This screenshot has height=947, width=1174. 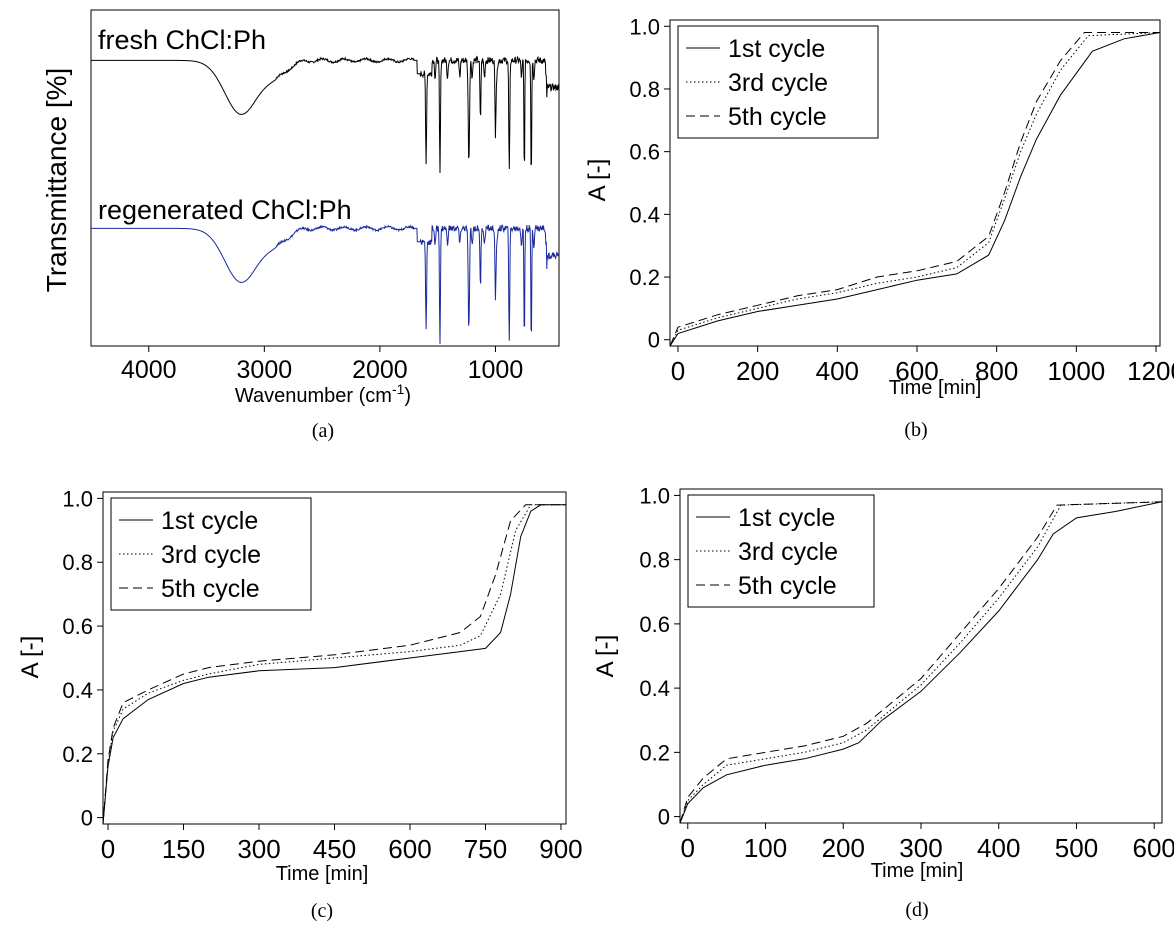 I want to click on series-line-fresh, so click(x=325, y=114).